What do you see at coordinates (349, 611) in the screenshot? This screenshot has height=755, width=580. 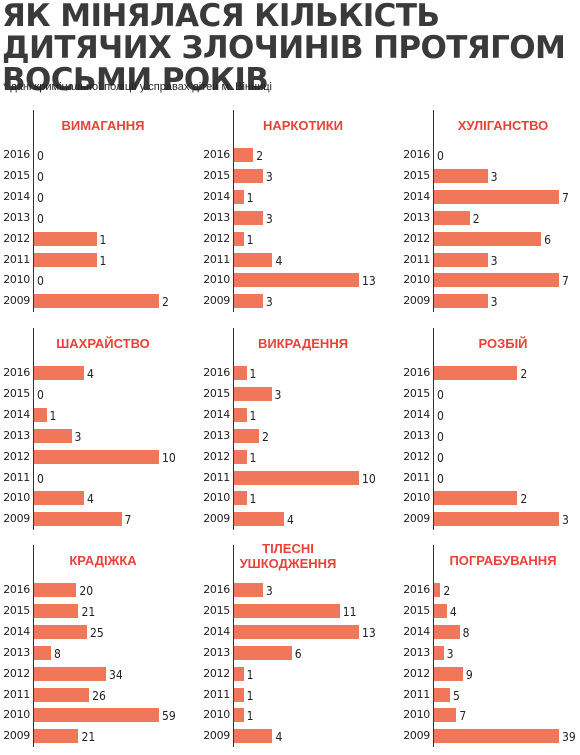 I see `value-label: 11` at bounding box center [349, 611].